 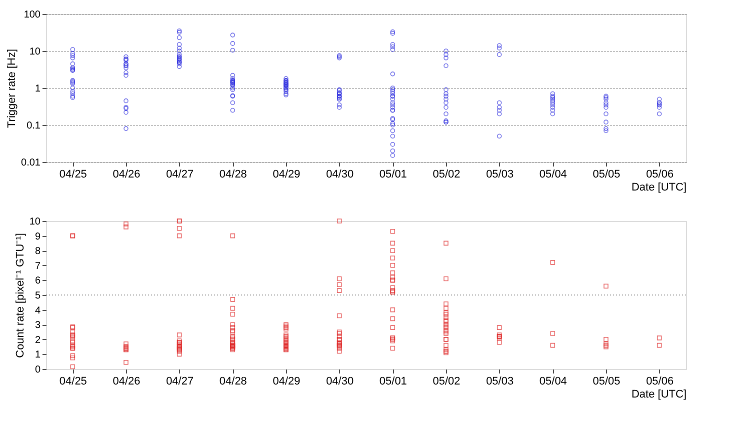 What do you see at coordinates (37, 370) in the screenshot?
I see `y-tick-label: 0` at bounding box center [37, 370].